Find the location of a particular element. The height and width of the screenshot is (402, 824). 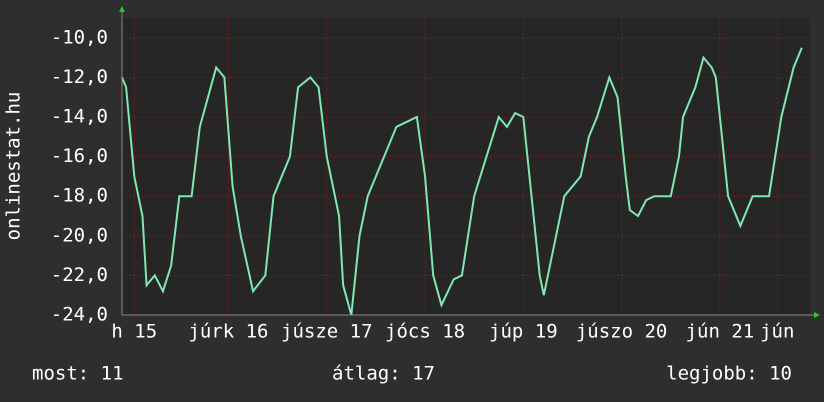

x-tick-label: júp 19 is located at coordinates (523, 332).